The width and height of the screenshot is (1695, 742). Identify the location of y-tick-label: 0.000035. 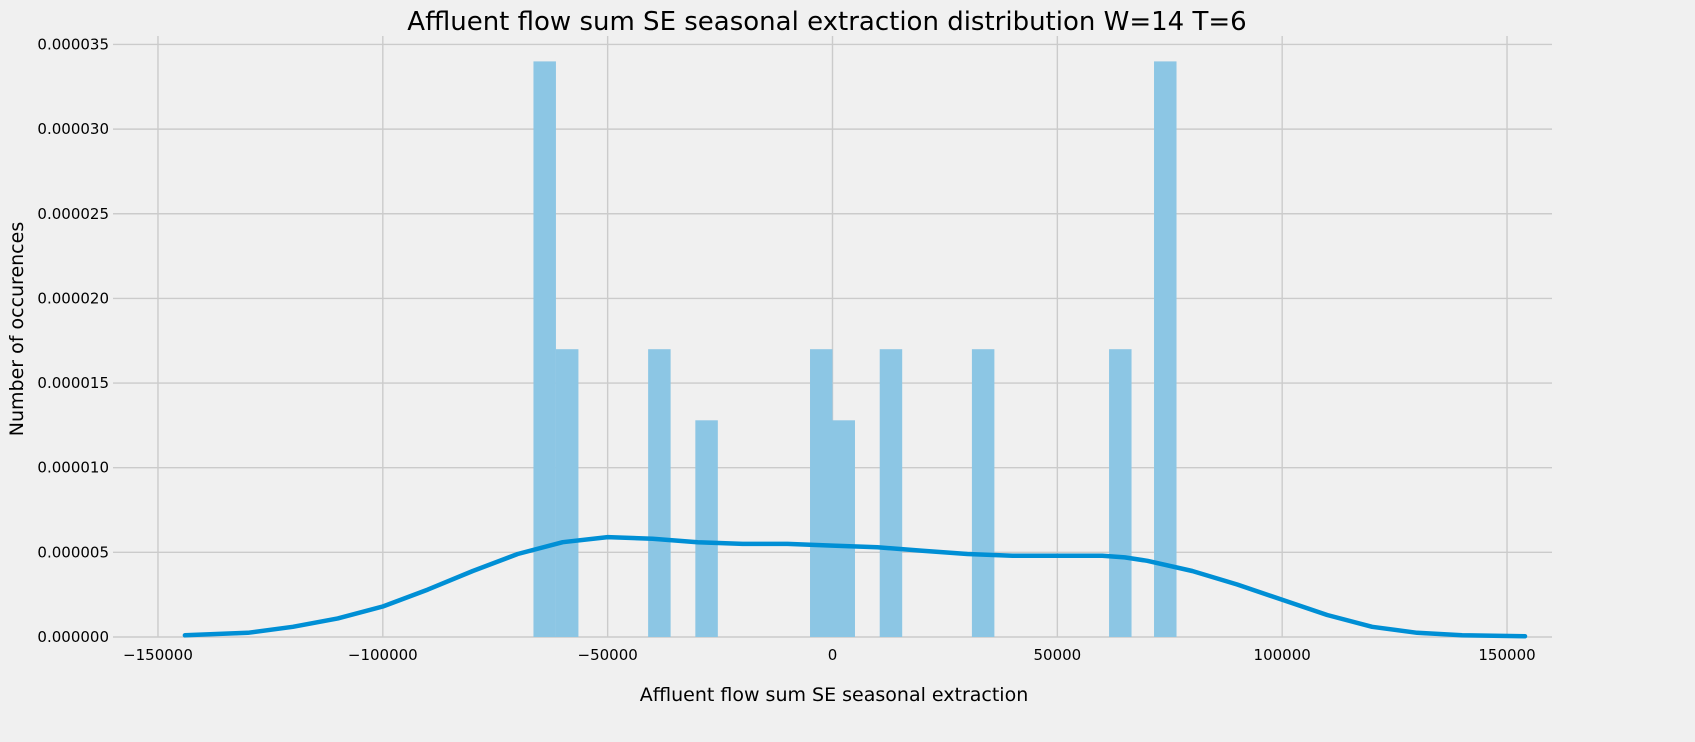
(73, 44).